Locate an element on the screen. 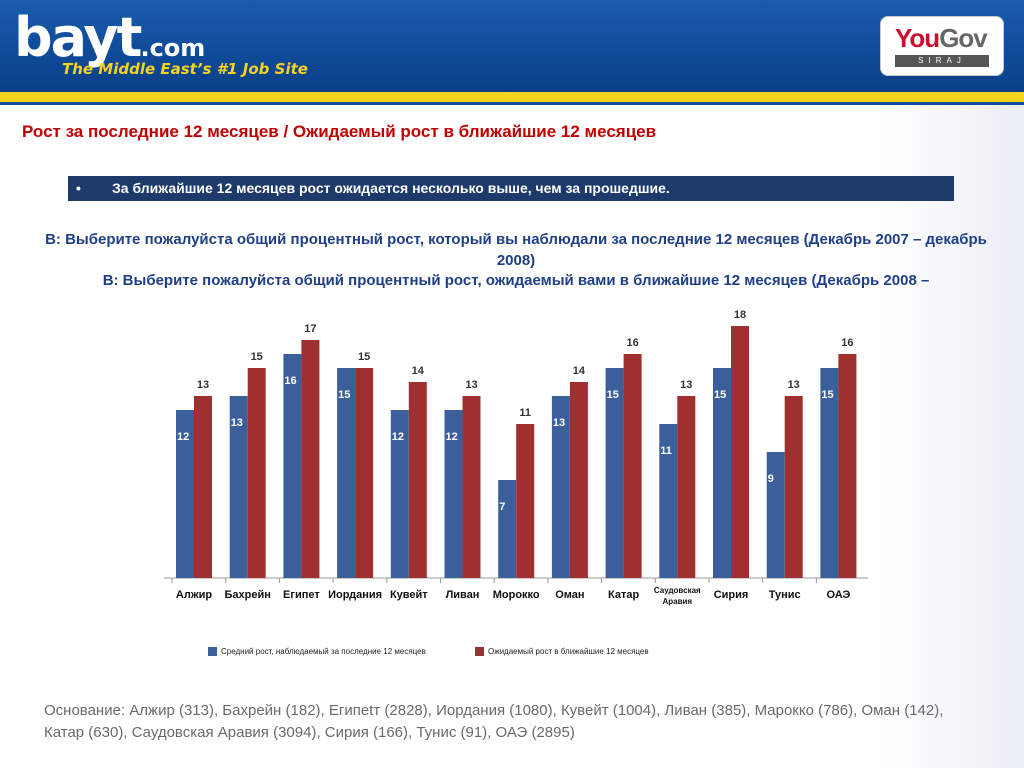 The image size is (1024, 768). logo-word: bayt is located at coordinates (78, 37).